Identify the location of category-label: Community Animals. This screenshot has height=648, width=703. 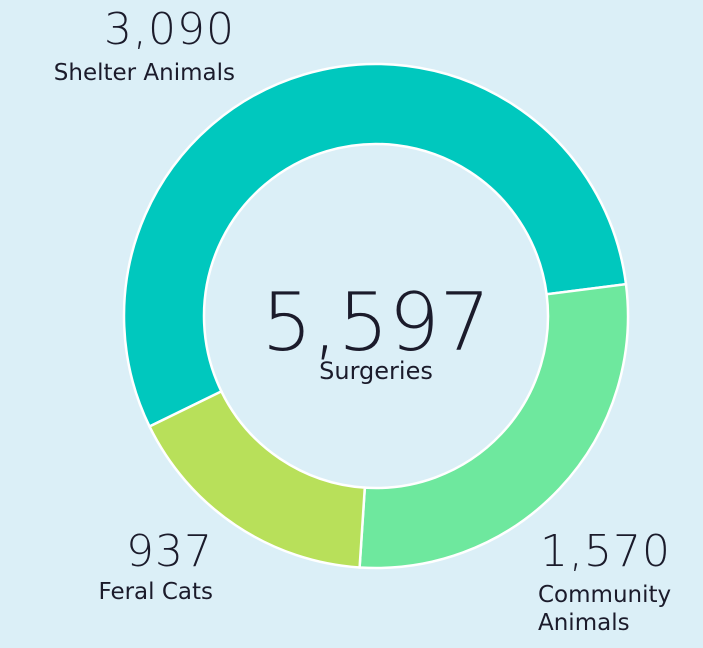
(605, 609).